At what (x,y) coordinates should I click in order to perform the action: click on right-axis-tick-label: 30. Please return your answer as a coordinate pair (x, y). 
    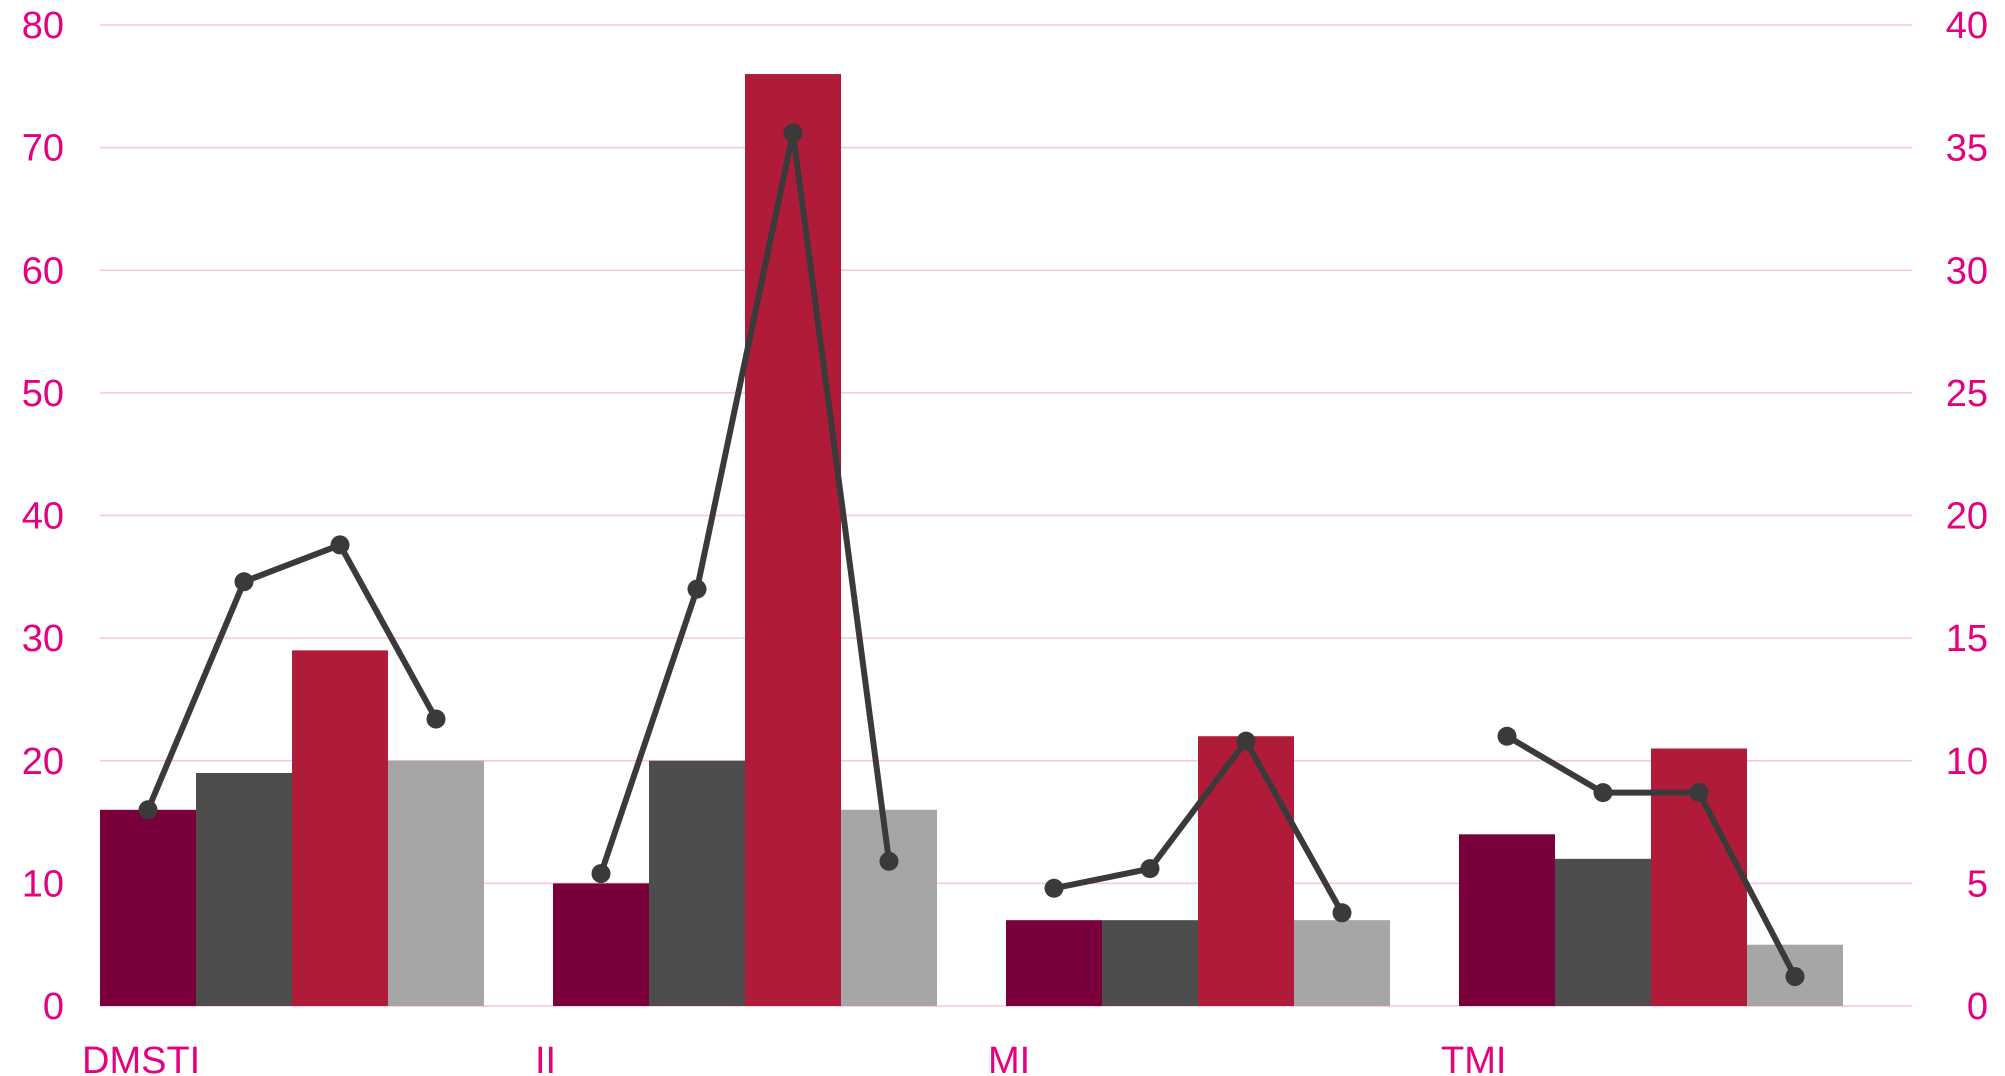
    Looking at the image, I should click on (1967, 271).